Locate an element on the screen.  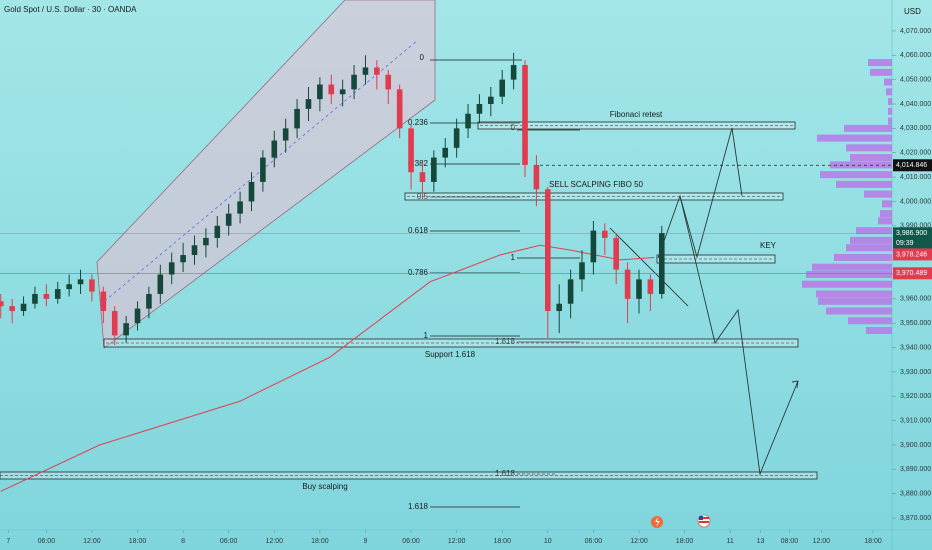
flag-stripe is located at coordinates (704, 522).